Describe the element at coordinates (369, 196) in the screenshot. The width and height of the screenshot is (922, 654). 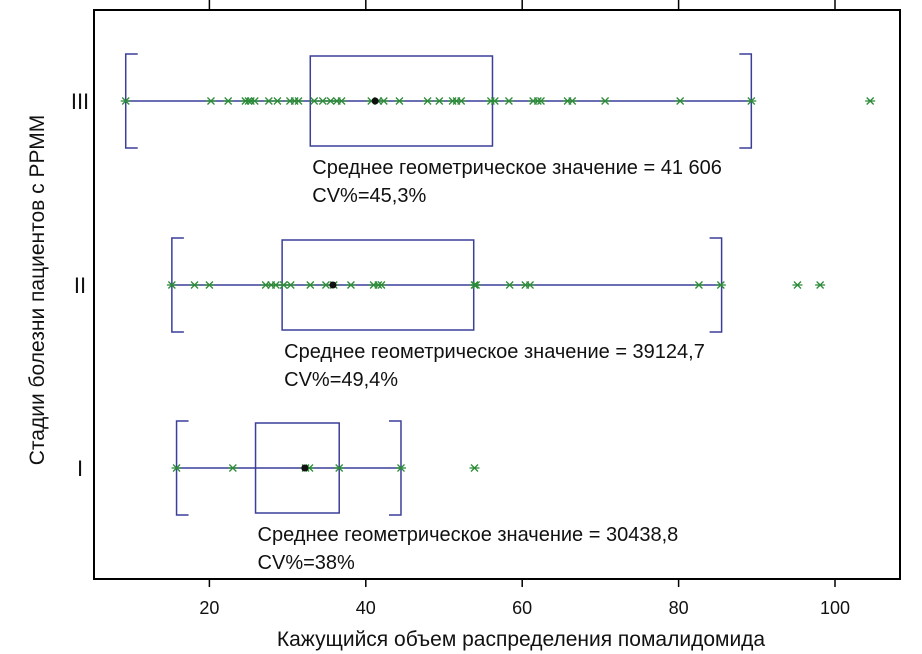
I see `annotation-cv: CV%=45,3%` at that location.